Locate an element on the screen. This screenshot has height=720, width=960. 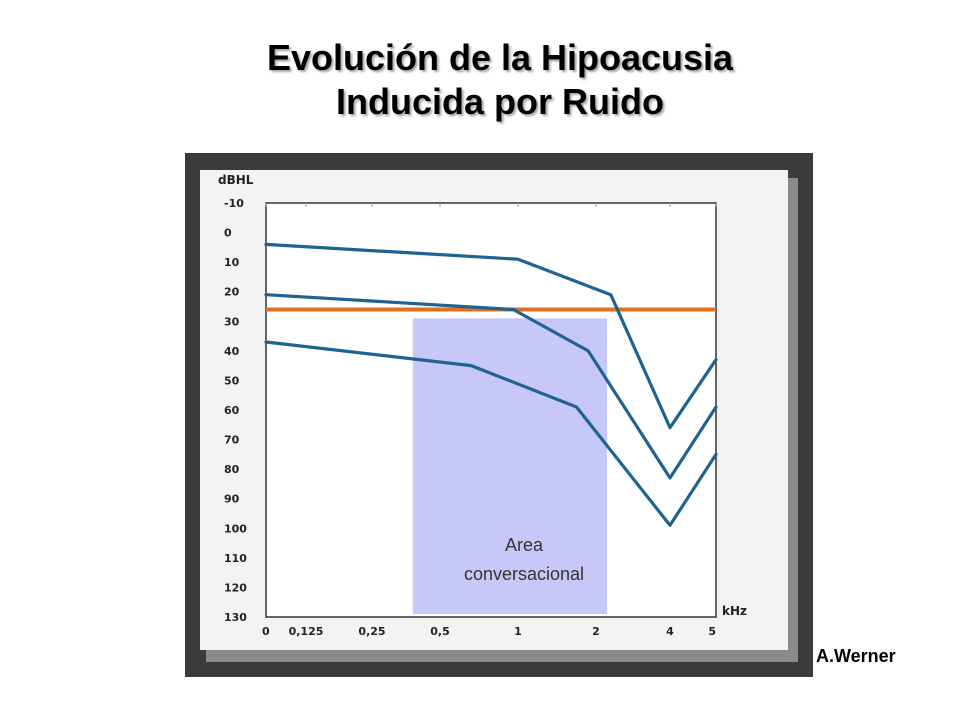
grid is located at coordinates (491, 205).